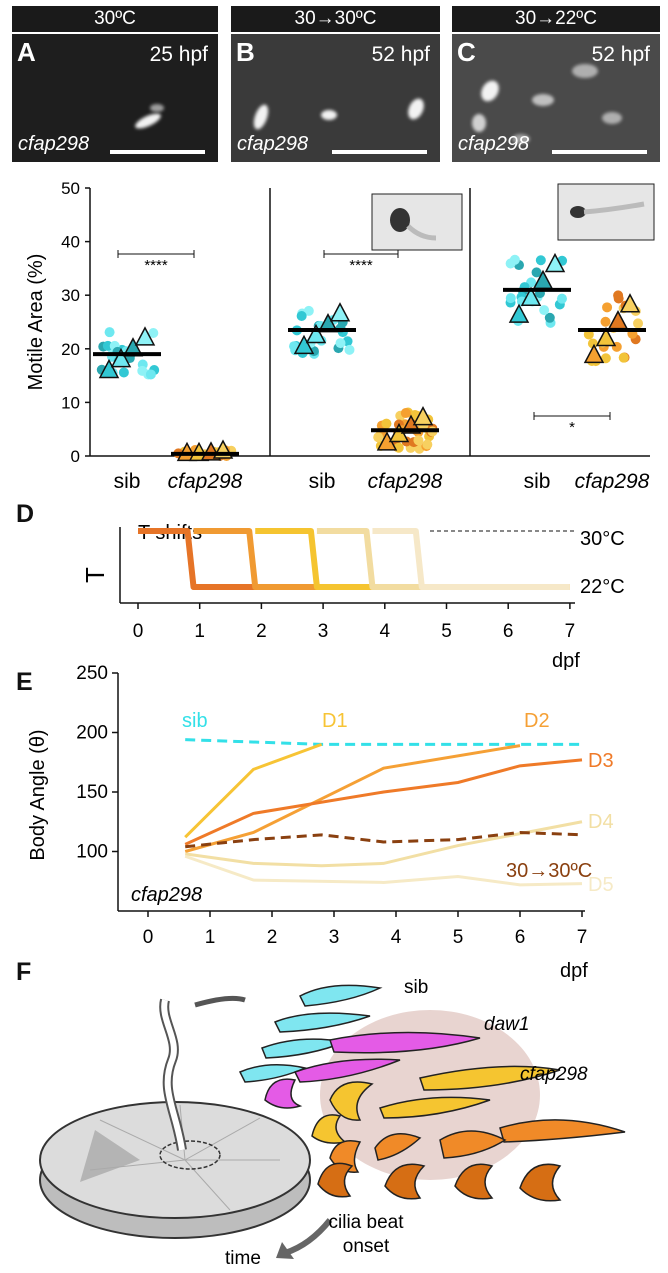  Describe the element at coordinates (38, 794) in the screenshot. I see `e-ylabel: Body Angle (θ)` at that location.